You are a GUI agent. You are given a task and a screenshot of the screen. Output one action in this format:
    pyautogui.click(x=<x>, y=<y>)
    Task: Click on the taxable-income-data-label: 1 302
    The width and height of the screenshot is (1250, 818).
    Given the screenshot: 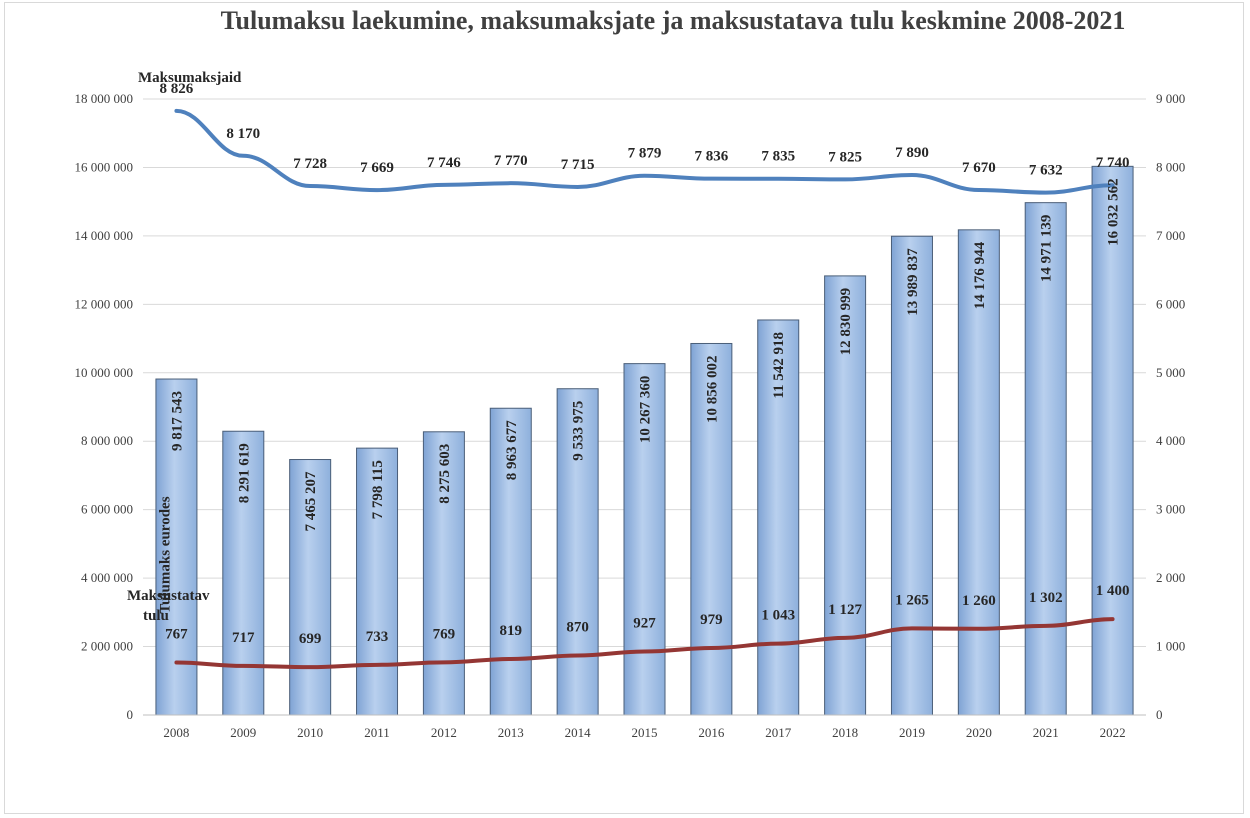 What is the action you would take?
    pyautogui.click(x=1046, y=598)
    